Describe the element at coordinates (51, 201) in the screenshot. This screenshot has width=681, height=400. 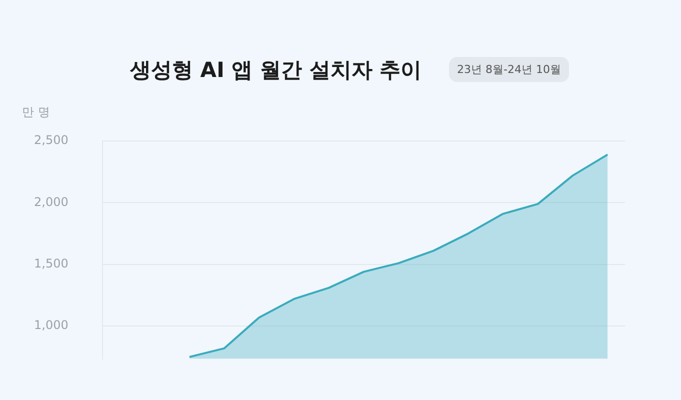
I see `y-tick-label: 2,000` at that location.